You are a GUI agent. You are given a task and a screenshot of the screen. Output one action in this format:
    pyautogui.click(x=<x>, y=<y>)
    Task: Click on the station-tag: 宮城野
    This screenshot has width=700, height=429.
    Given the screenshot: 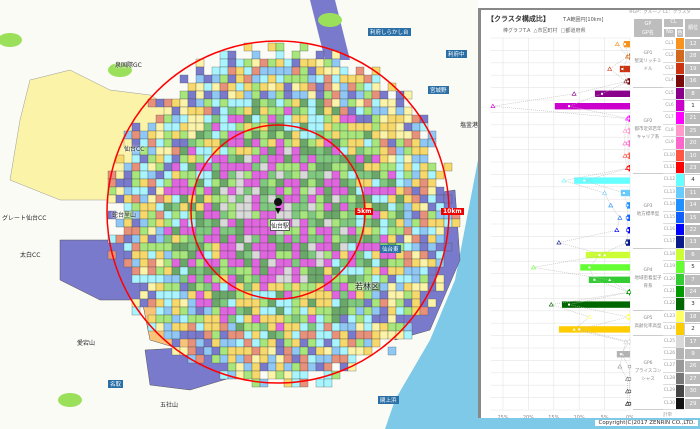 What is the action you would take?
    pyautogui.click(x=438, y=90)
    